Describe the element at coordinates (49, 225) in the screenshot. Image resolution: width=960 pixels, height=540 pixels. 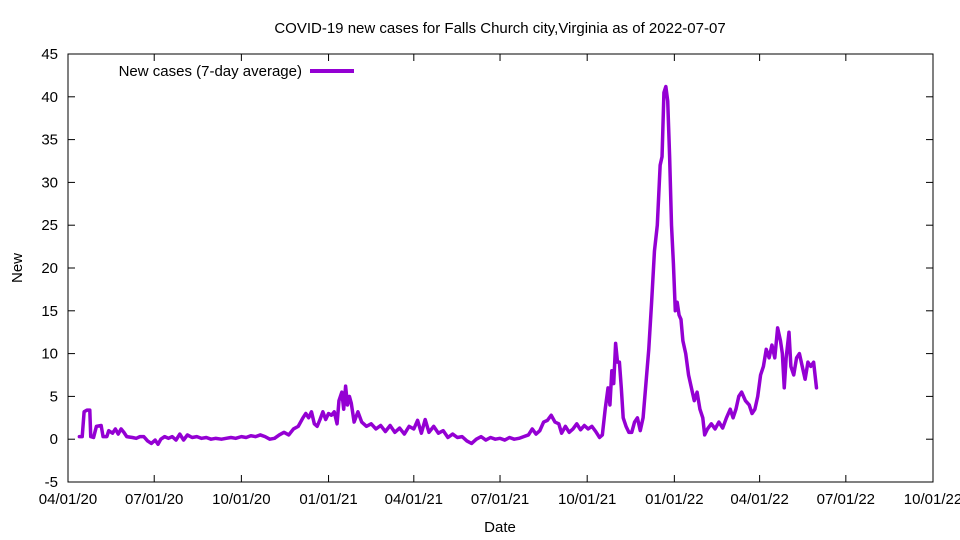
I see `y-tick-label: 25` at that location.